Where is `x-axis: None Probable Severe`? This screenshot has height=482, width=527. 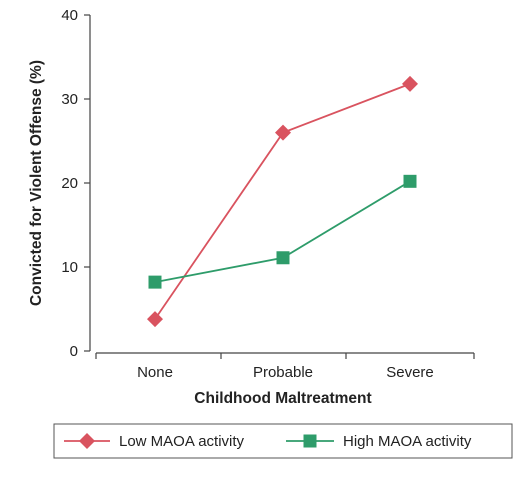
x-axis: None Probable Severe is located at coordinates (285, 366).